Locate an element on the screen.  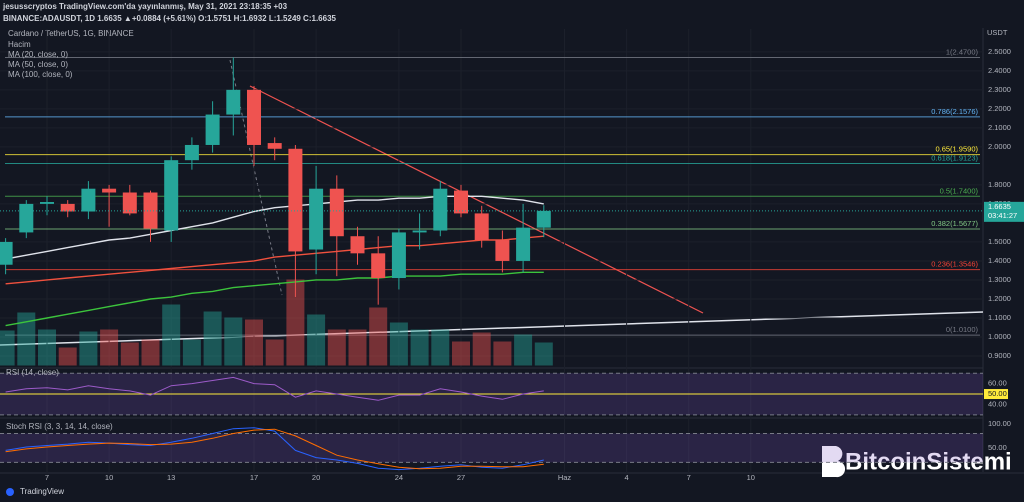
y-tick-label: 1.3000 is located at coordinates (999, 279).